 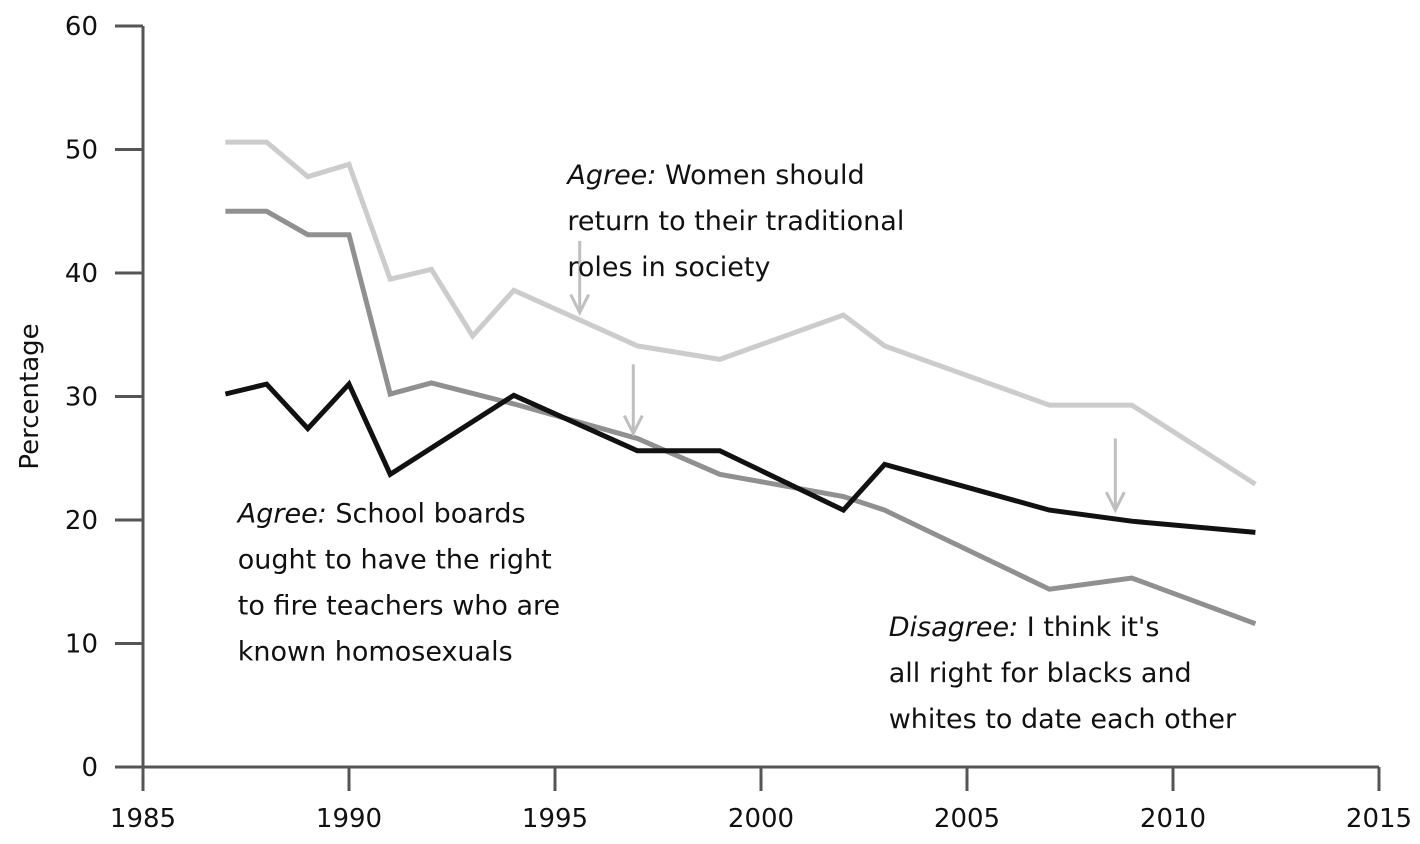 What do you see at coordinates (761, 819) in the screenshot?
I see `x-tick-label: 2000` at bounding box center [761, 819].